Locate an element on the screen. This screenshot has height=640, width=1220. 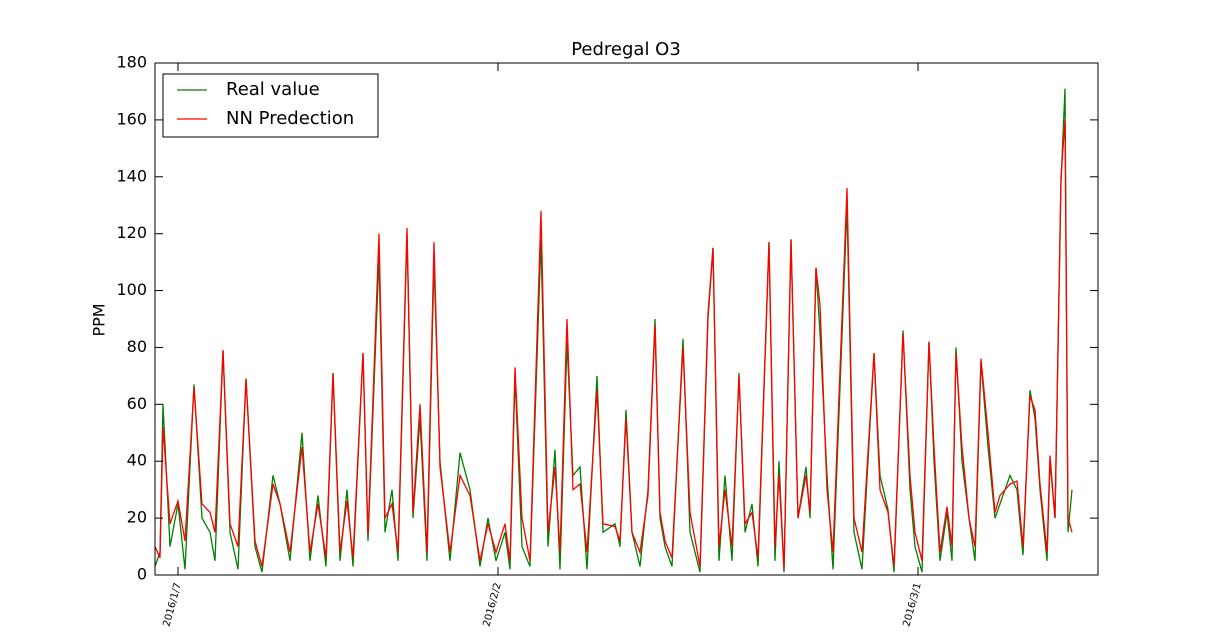
y-tick-label: 0 is located at coordinates (142, 574).